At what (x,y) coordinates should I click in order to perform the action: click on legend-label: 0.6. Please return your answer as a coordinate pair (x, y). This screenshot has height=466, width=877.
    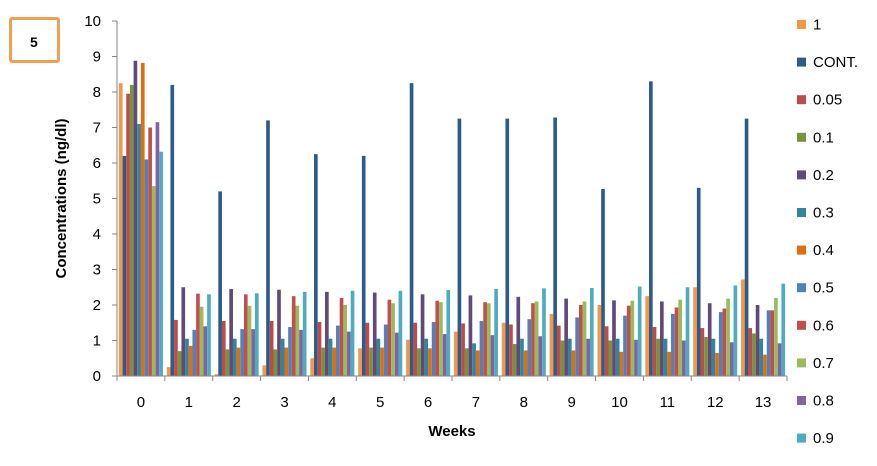
    Looking at the image, I should click on (823, 325).